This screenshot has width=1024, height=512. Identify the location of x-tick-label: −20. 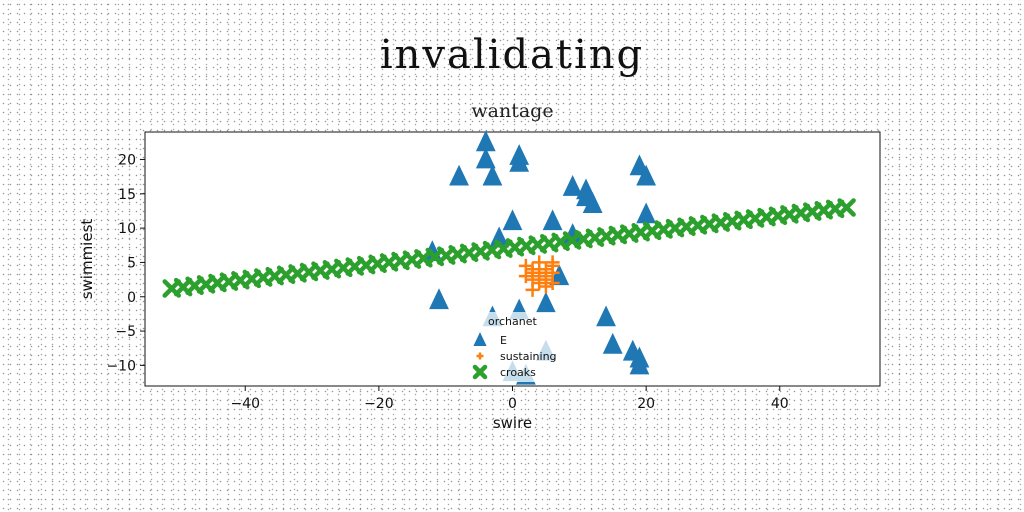
(379, 404).